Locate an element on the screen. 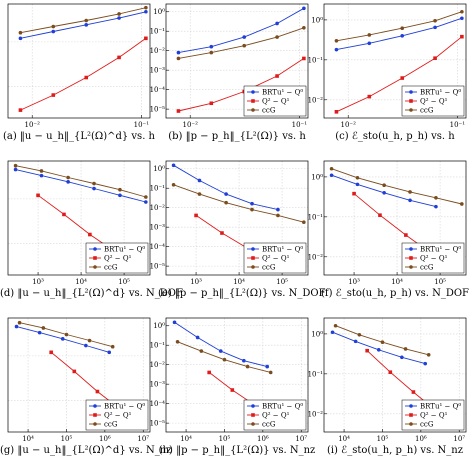  y-tick-label: 10⁻³ is located at coordinates (158, 71).